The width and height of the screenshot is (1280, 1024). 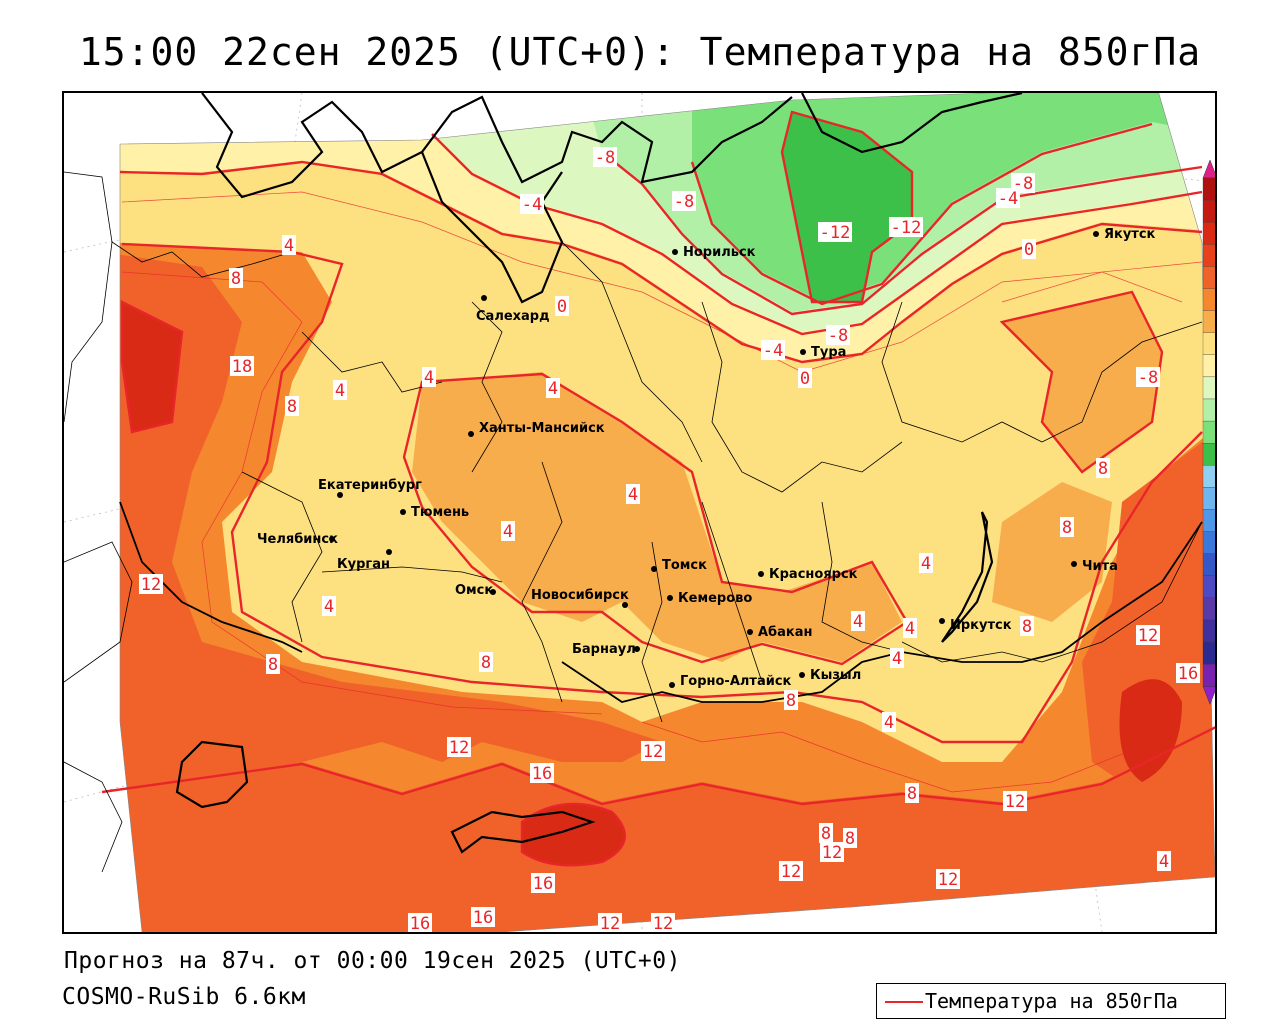 I want to click on city-label: Красноярск, so click(x=813, y=574).